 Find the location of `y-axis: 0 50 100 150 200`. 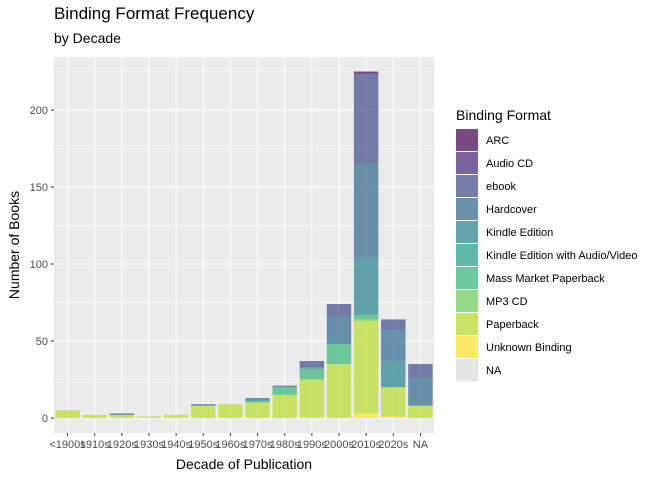

y-axis: 0 50 100 150 200 is located at coordinates (42, 265).